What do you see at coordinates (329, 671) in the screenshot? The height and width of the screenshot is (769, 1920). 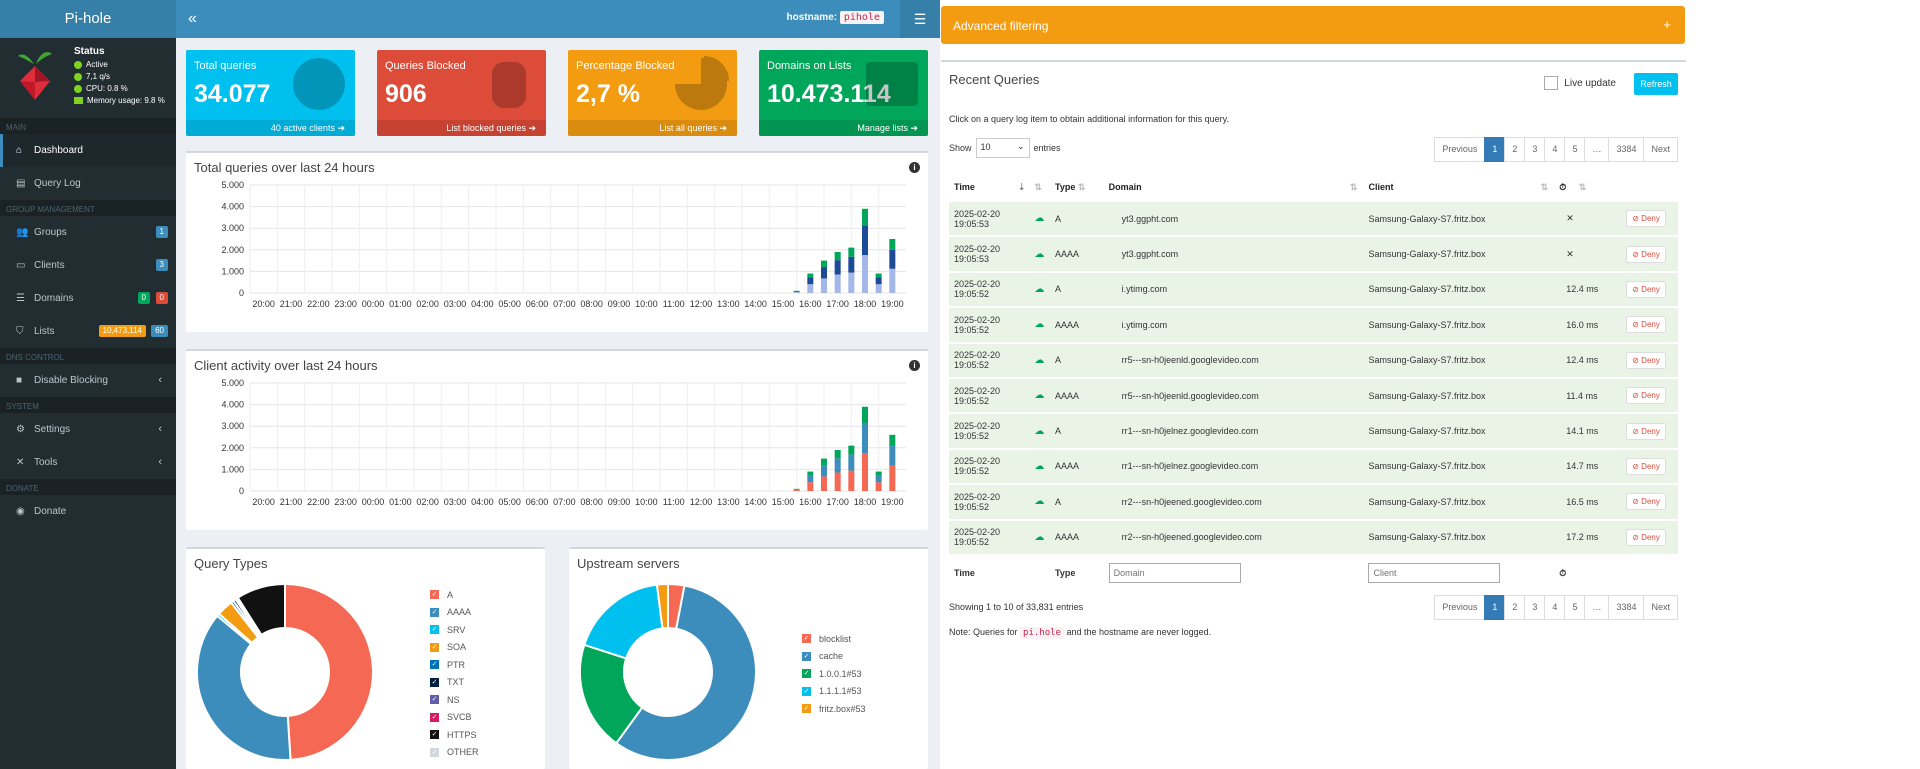 I see `donut-slice-a` at bounding box center [329, 671].